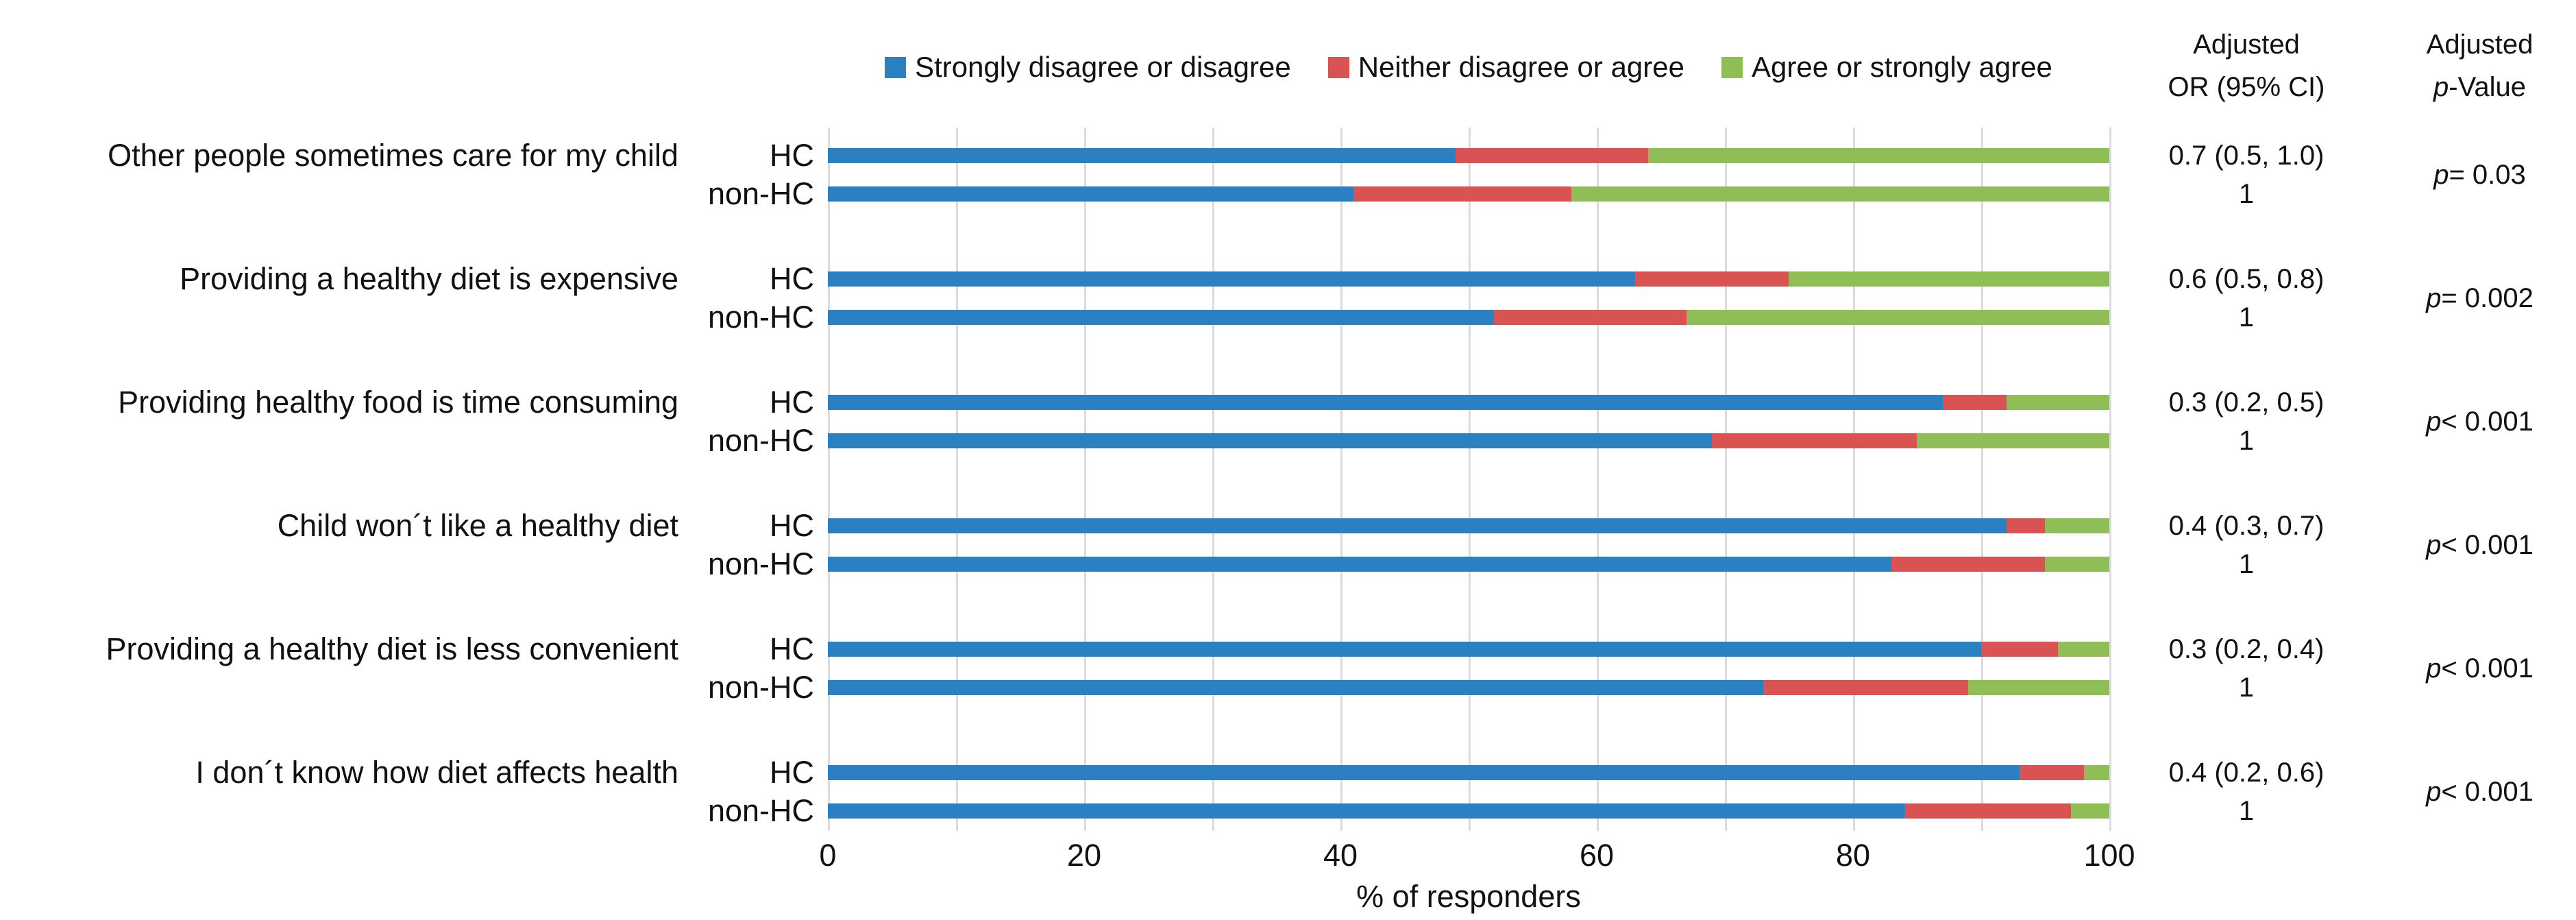  I want to click on legend-label-agree: Agree or strongly agree, so click(1902, 67).